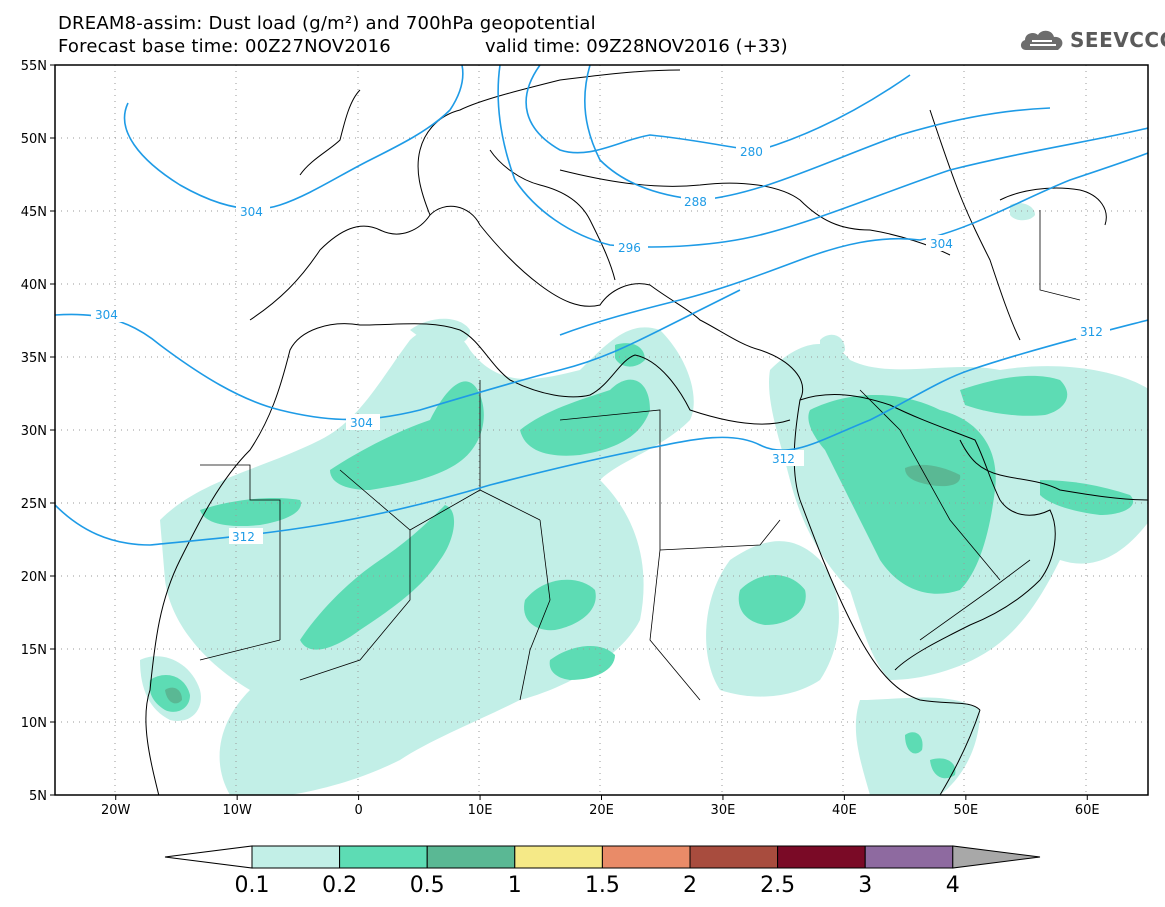  I want to click on cloud-icon, so click(1041, 40).